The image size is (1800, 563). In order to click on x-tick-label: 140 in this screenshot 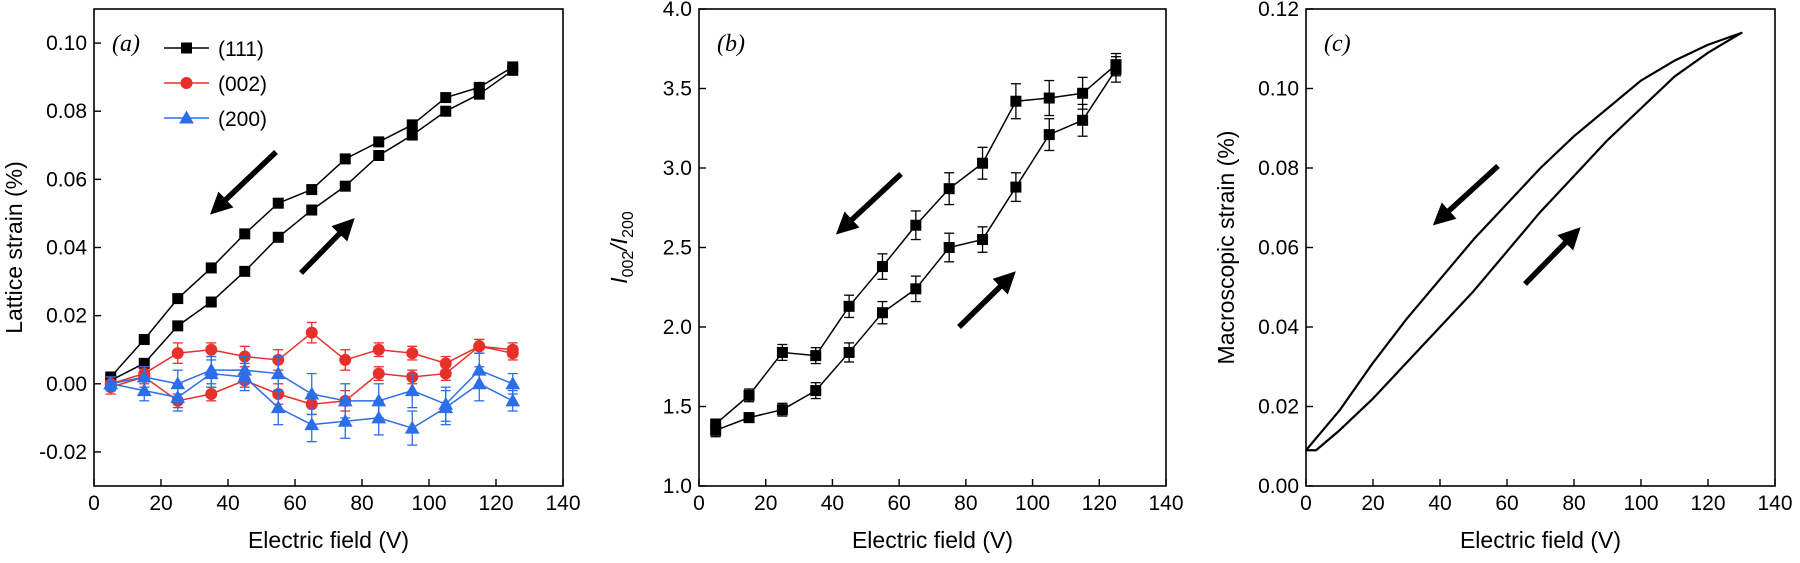, I will do `click(1165, 503)`.